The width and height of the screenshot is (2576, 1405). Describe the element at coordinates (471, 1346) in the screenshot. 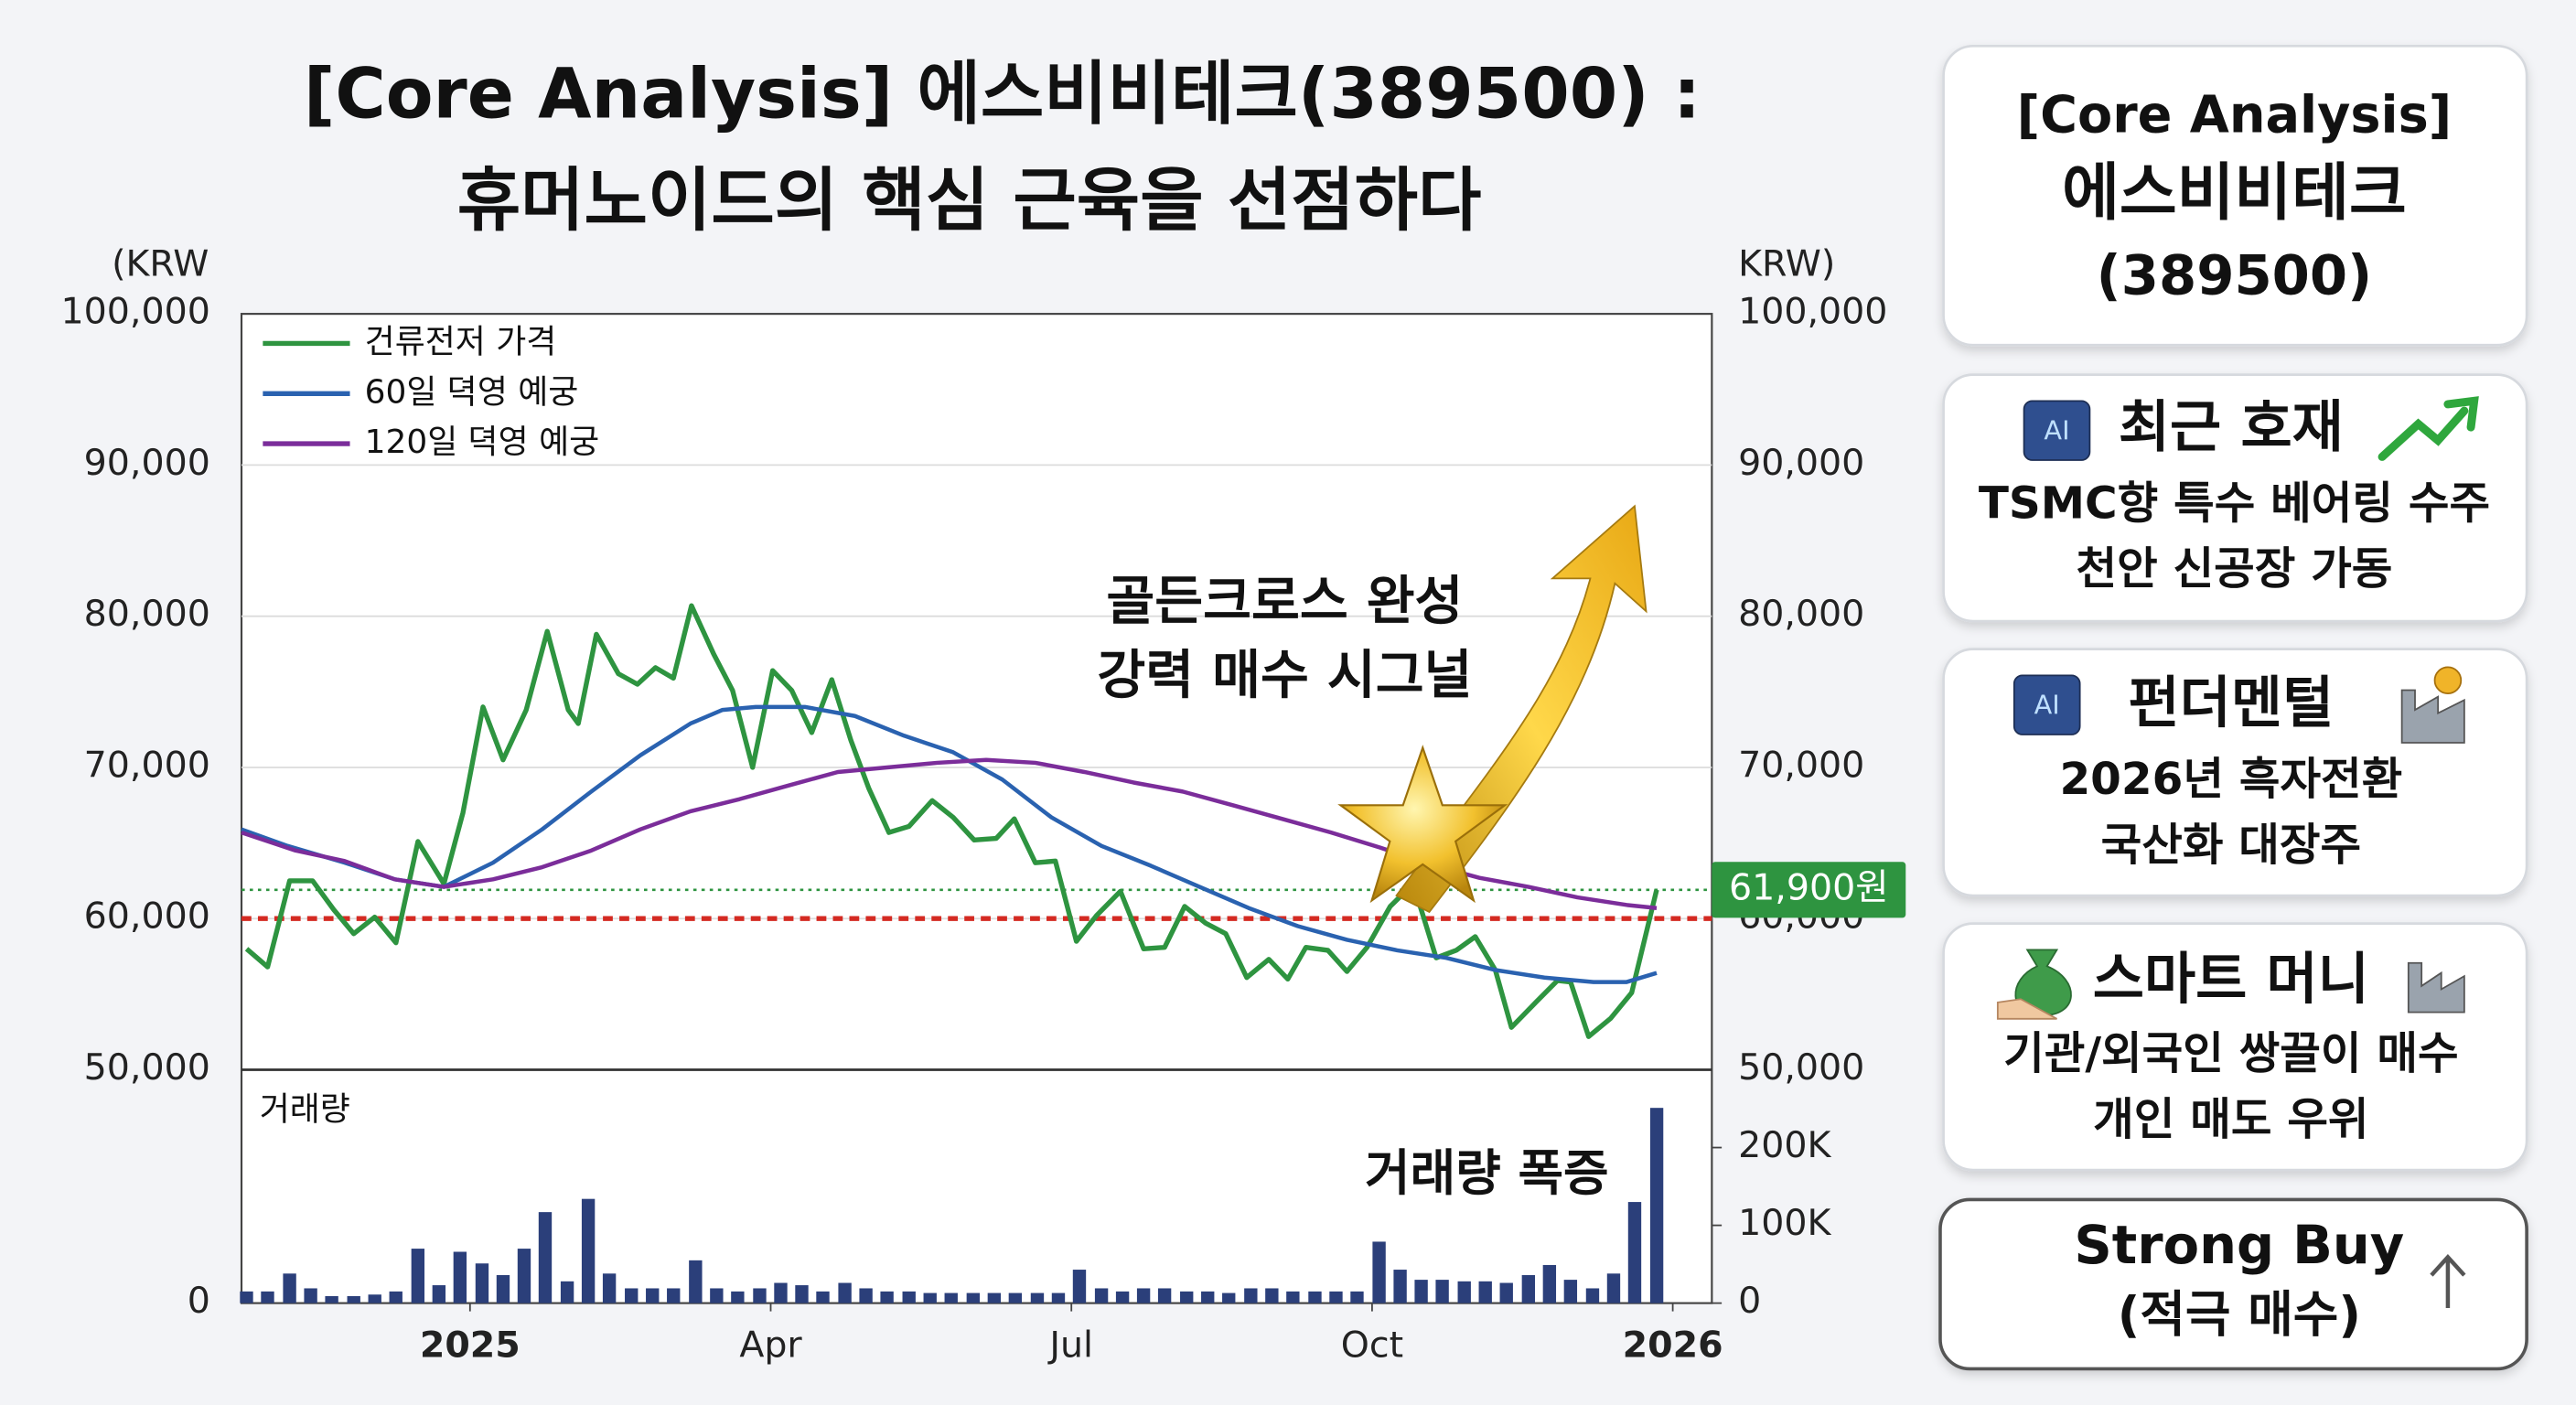

I see `x-tick-label: 2025` at that location.